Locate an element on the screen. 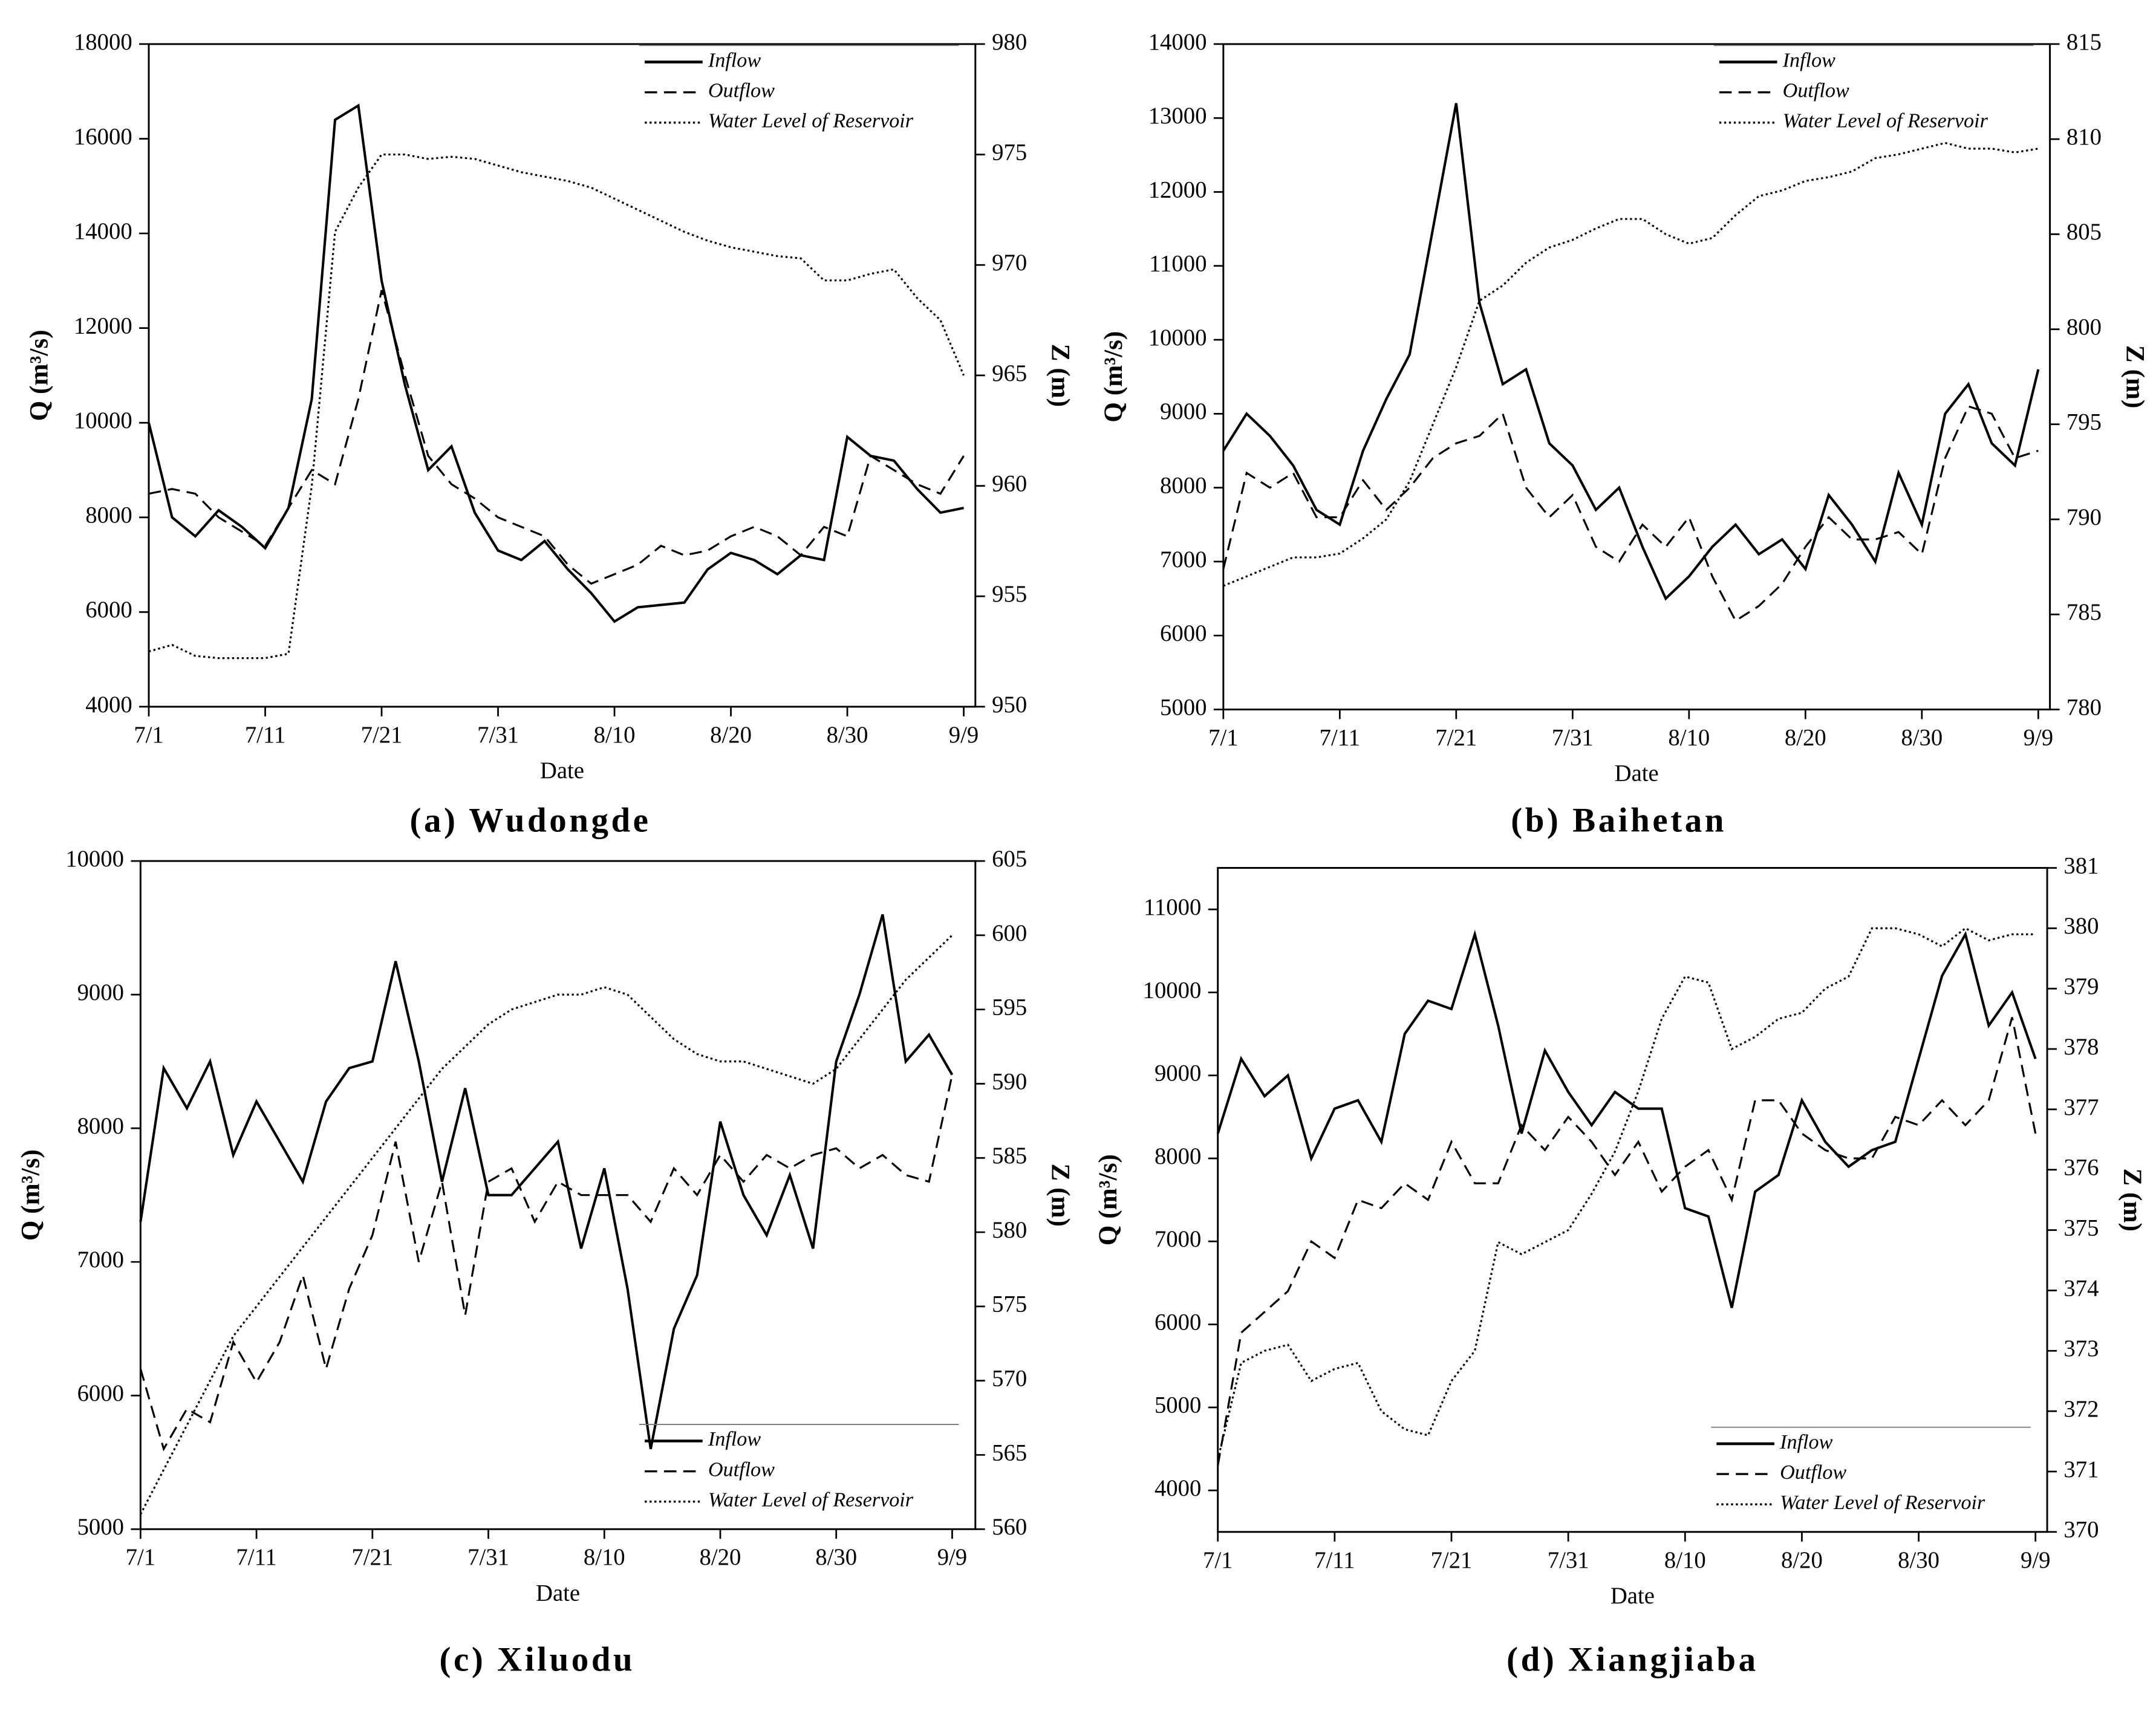  y2-tick-label: 585 is located at coordinates (1009, 1156).